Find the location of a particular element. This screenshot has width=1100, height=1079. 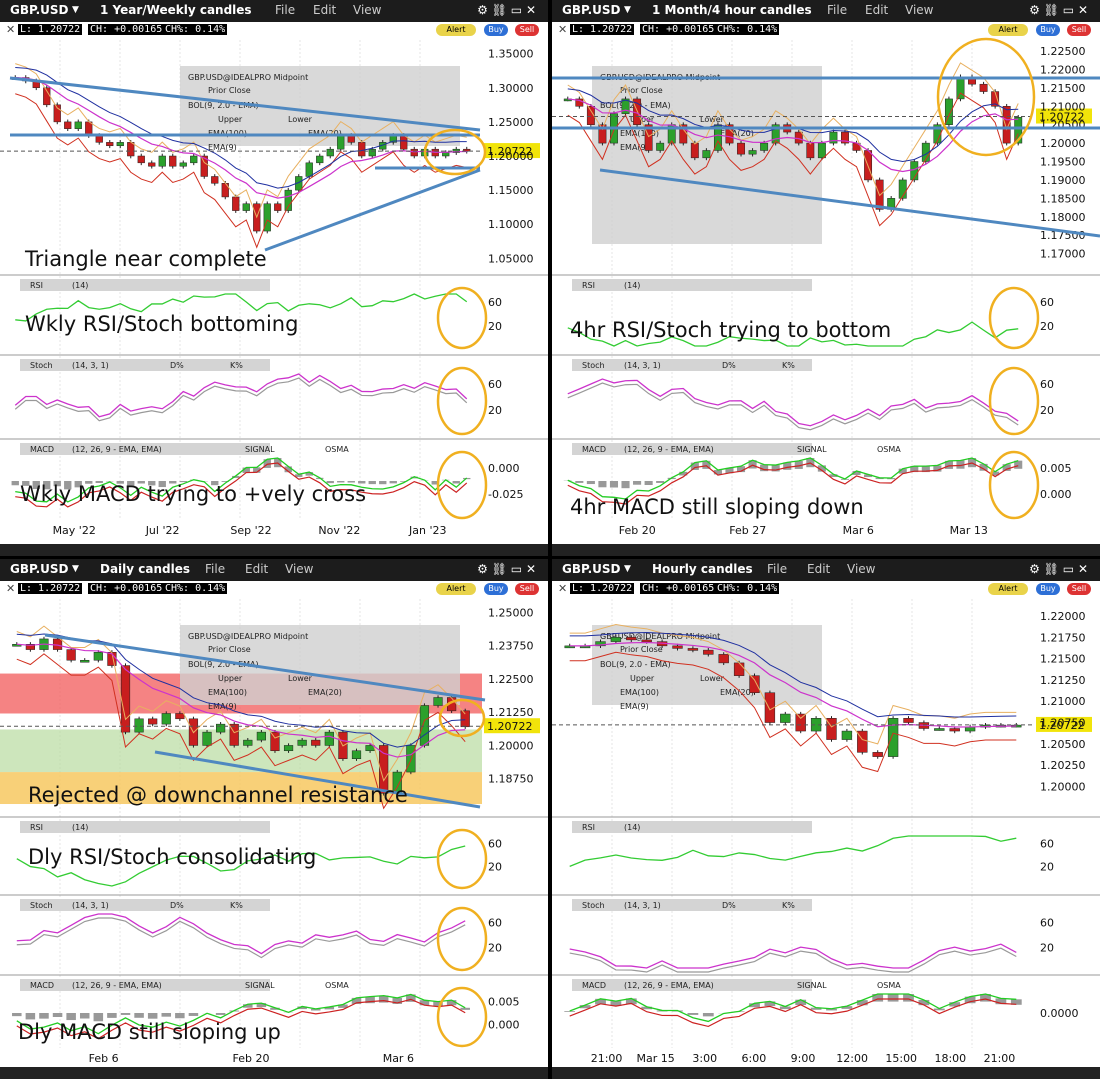

annotation-text: 4hr RSI/Stoch trying to bottom is located at coordinates (731, 330).